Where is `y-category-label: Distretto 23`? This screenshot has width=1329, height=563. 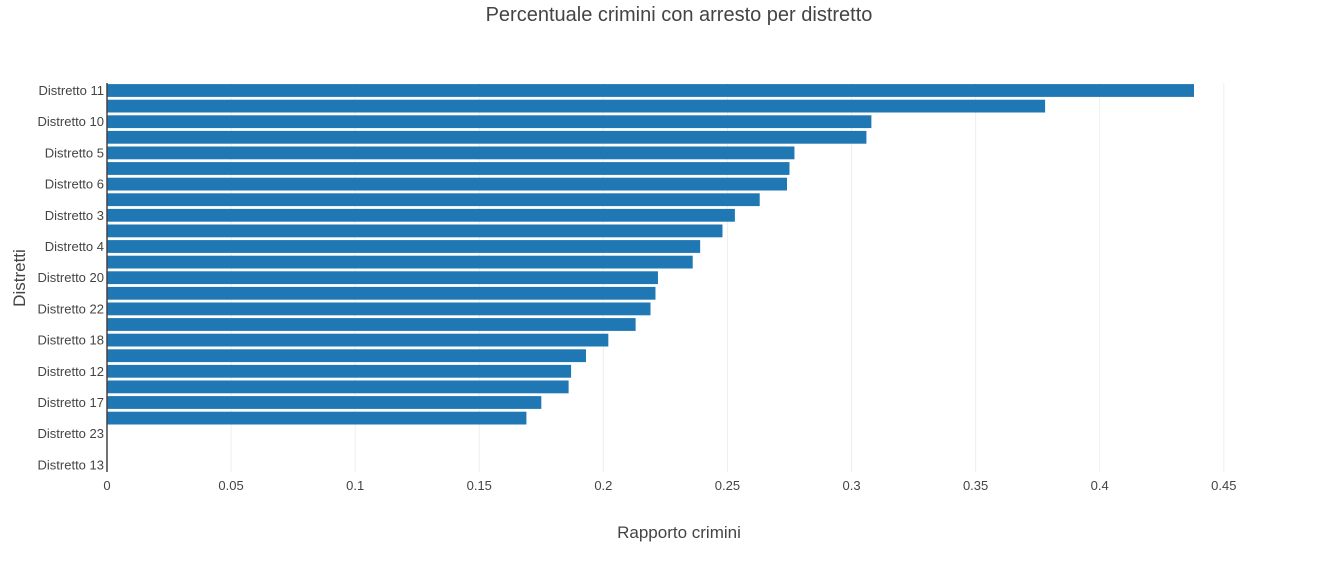
y-category-label: Distretto 23 is located at coordinates (71, 433).